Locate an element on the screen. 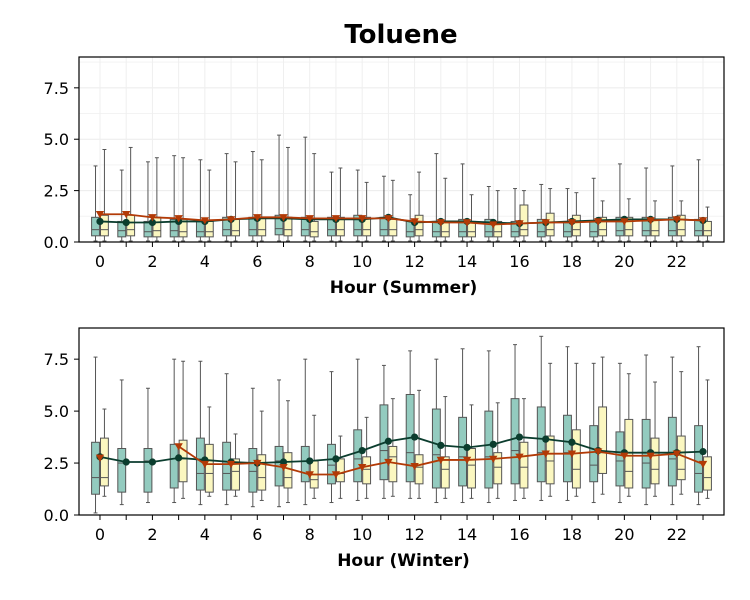 The width and height of the screenshot is (750, 600). summer-xtick-label: 2 is located at coordinates (152, 261).